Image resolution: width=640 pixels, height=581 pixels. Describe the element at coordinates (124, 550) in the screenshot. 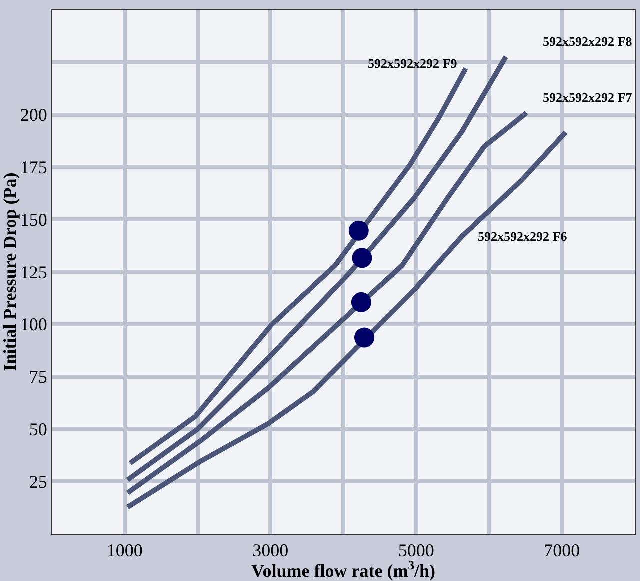

I see `x-tick-label: 1000` at that location.